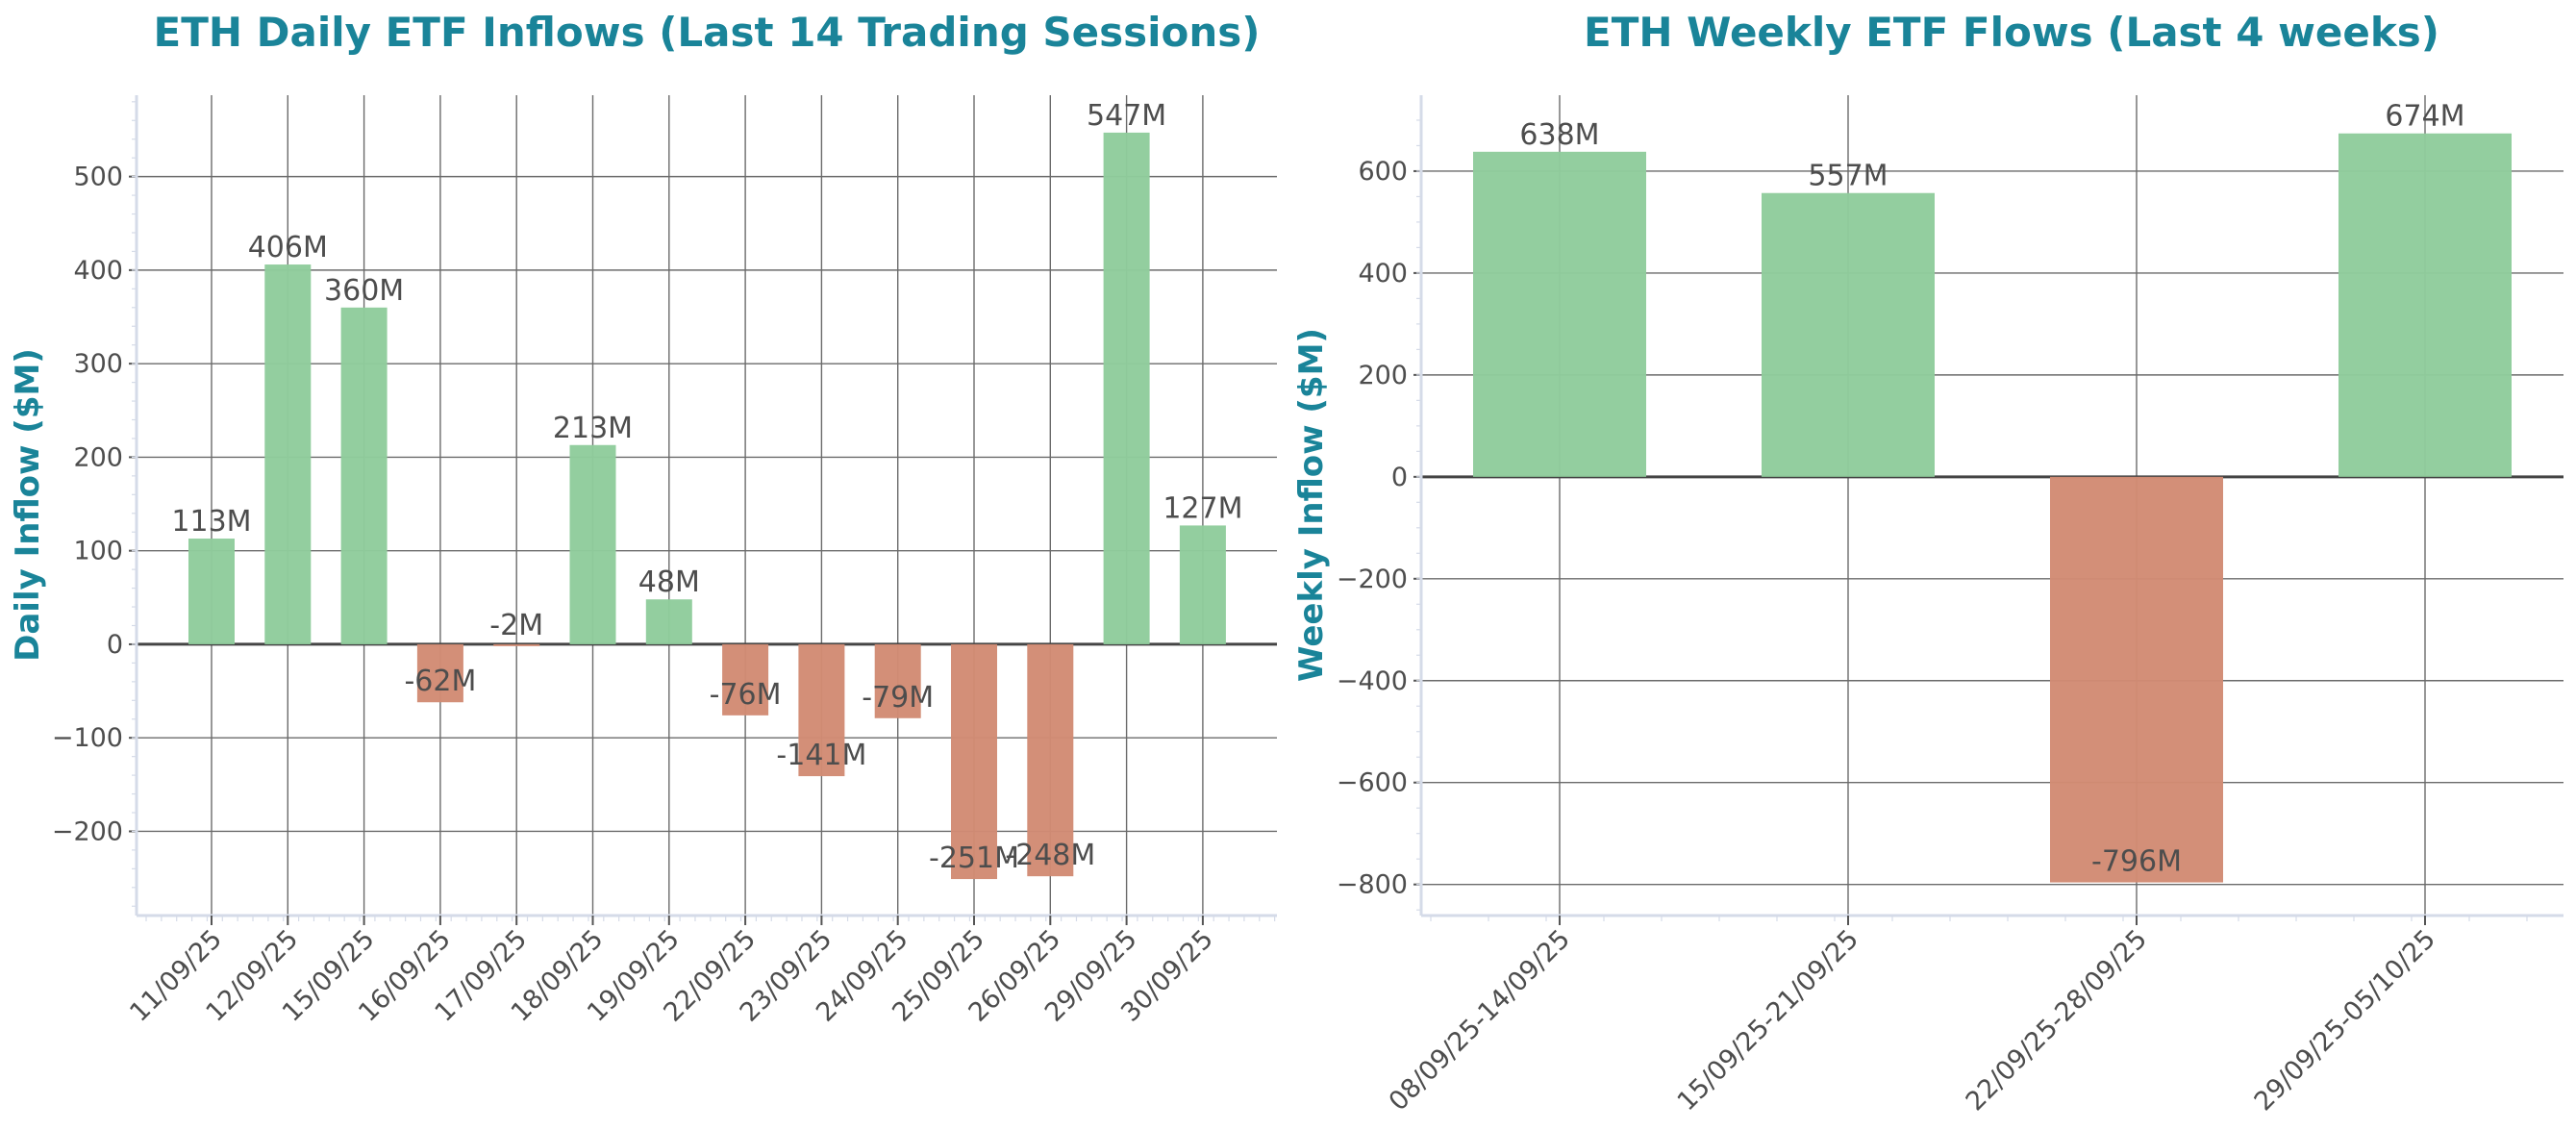  Describe the element at coordinates (1480, 1020) in the screenshot. I see `x-tick-label: 08/09/25-14/09/25` at that location.